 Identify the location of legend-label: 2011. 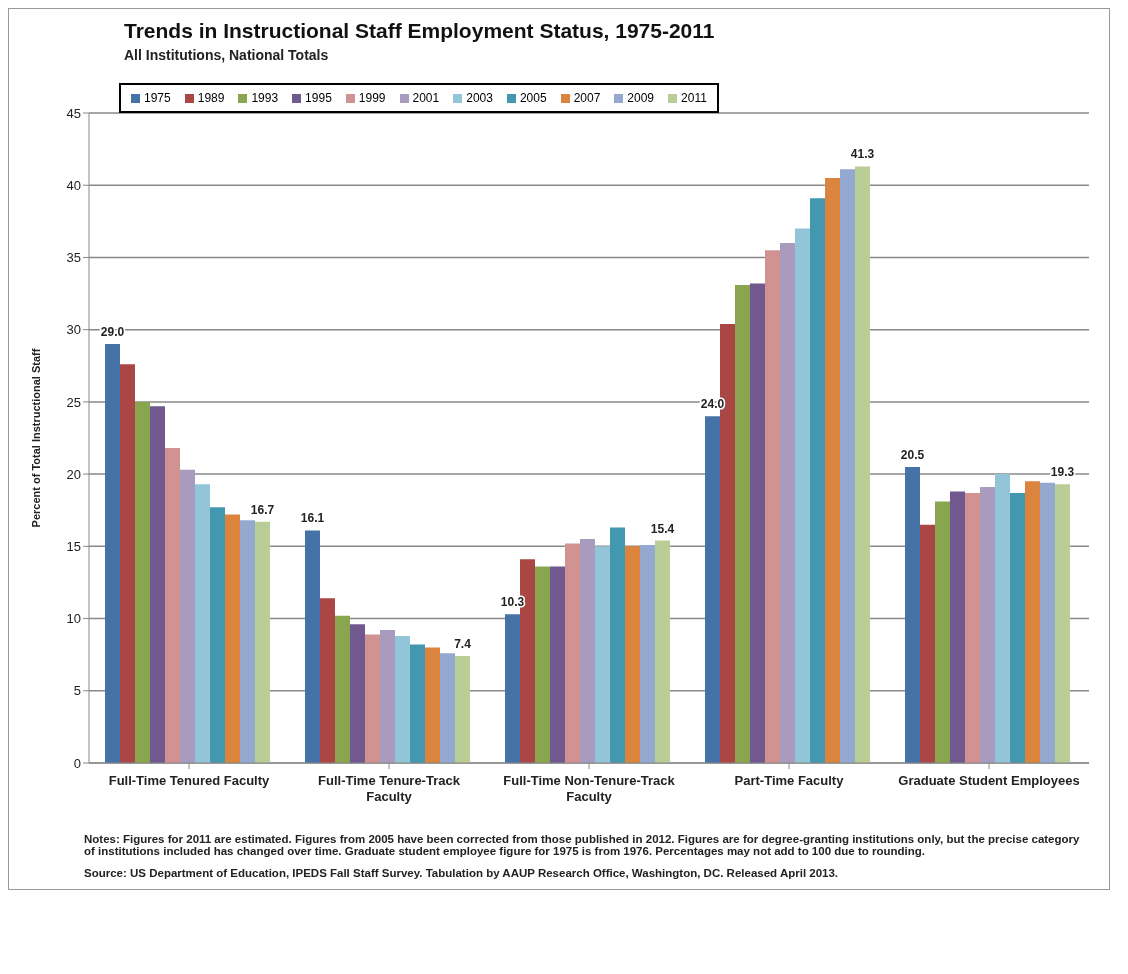
(693, 98).